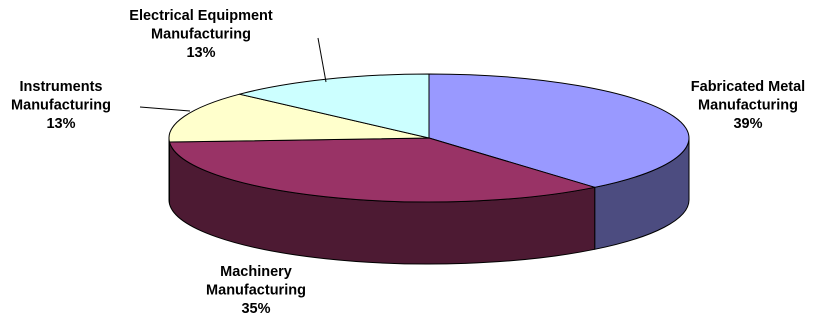 This screenshot has height=331, width=835. I want to click on leader-lines, so click(233, 74).